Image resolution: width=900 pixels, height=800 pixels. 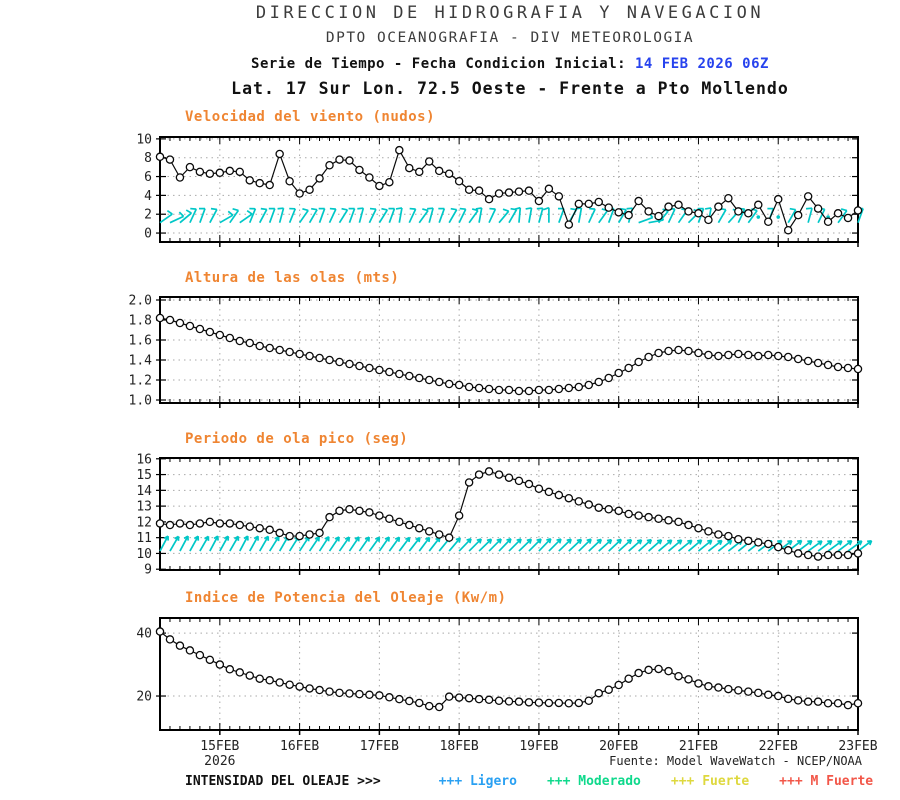 I want to click on year-label: 2026, so click(x=219, y=761).